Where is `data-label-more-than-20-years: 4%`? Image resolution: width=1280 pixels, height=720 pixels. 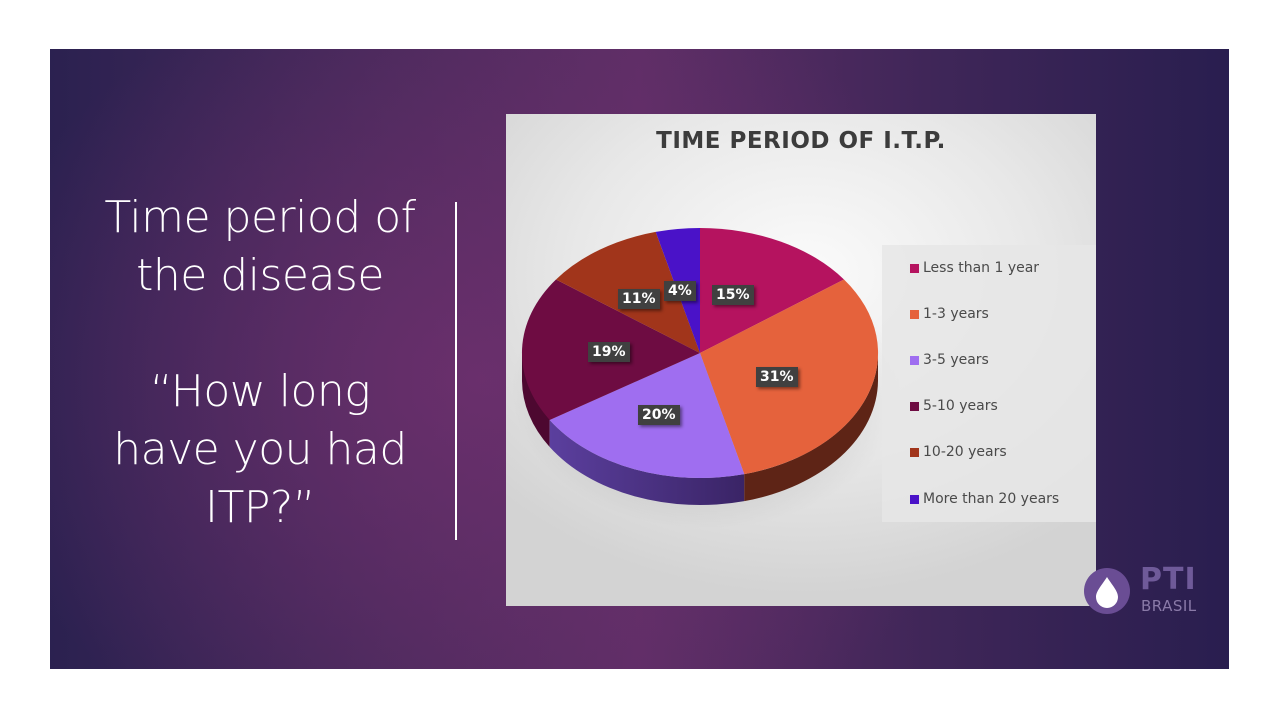
data-label-more-than-20-years: 4% is located at coordinates (680, 291).